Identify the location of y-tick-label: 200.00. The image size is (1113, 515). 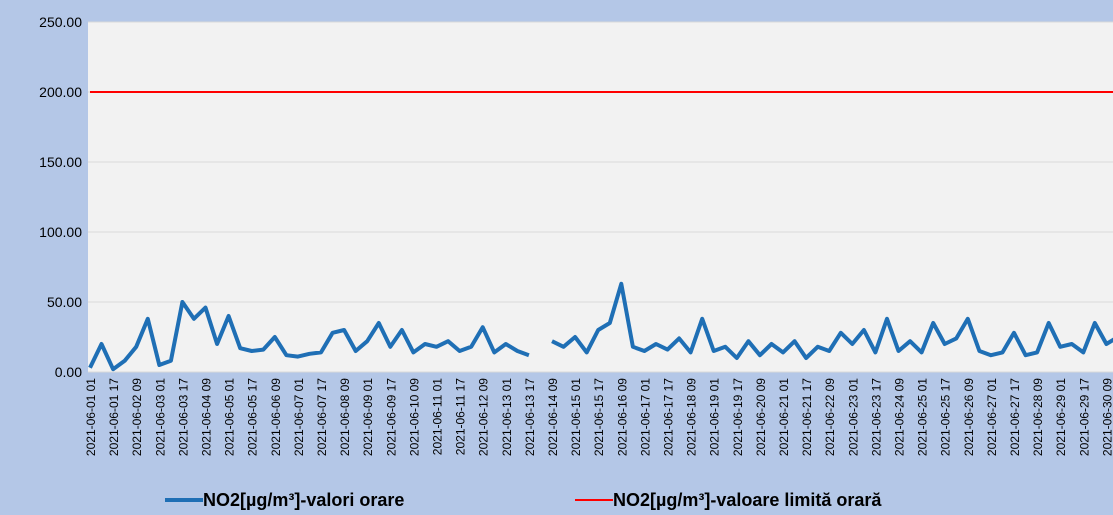
(60, 92).